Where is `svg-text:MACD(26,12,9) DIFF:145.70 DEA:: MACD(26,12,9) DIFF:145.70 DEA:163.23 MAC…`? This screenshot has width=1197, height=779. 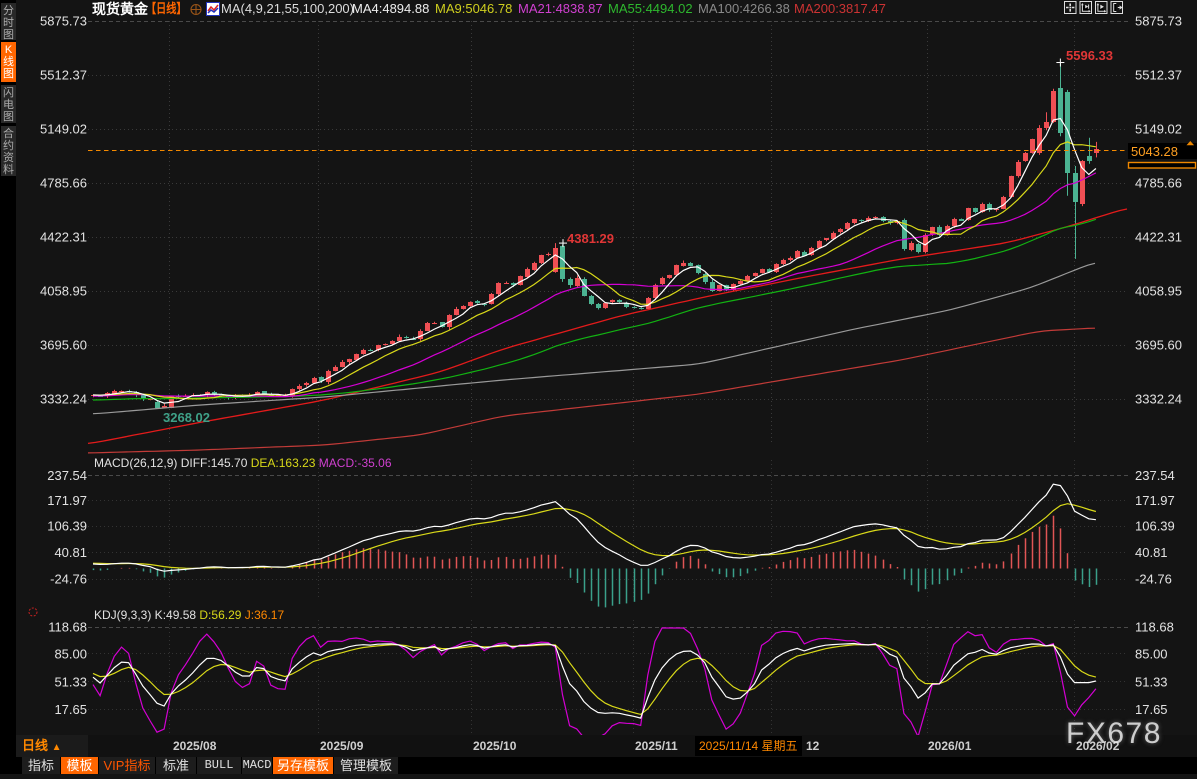 svg-text:MACD(26,12,9) DIFF:145.70 DEA:: MACD(26,12,9) DIFF:145.70 DEA:163.23 MAC… is located at coordinates (243, 463).